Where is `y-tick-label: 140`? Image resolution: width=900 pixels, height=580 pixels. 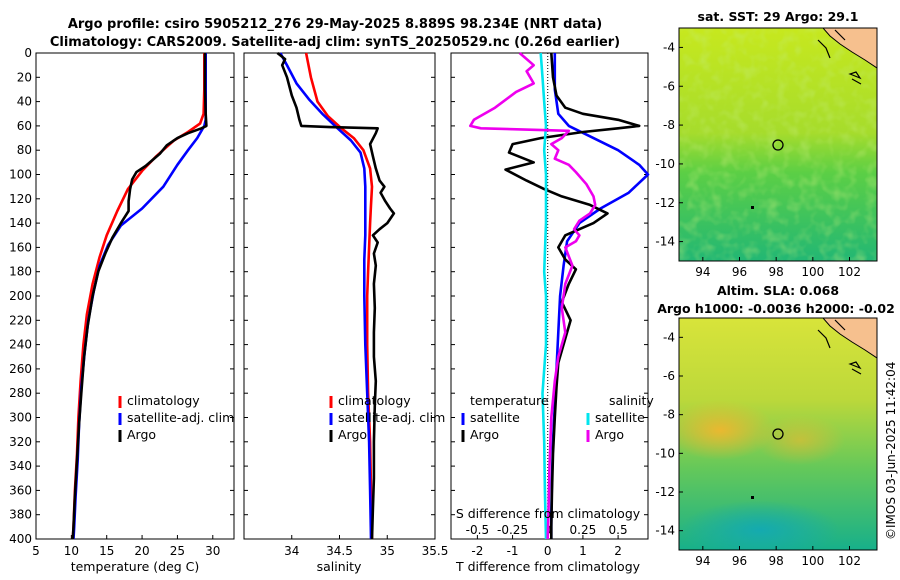 y-tick-label: 140 is located at coordinates (20, 223).